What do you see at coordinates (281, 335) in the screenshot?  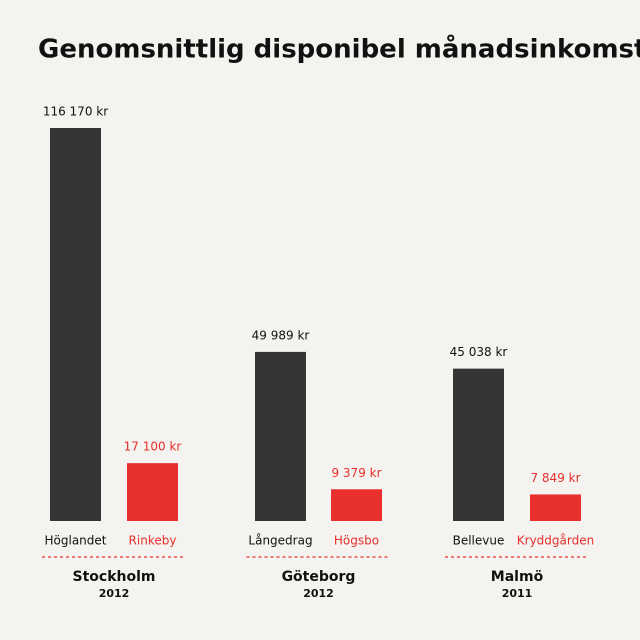 I see `value-label: 49 989 kr` at bounding box center [281, 335].